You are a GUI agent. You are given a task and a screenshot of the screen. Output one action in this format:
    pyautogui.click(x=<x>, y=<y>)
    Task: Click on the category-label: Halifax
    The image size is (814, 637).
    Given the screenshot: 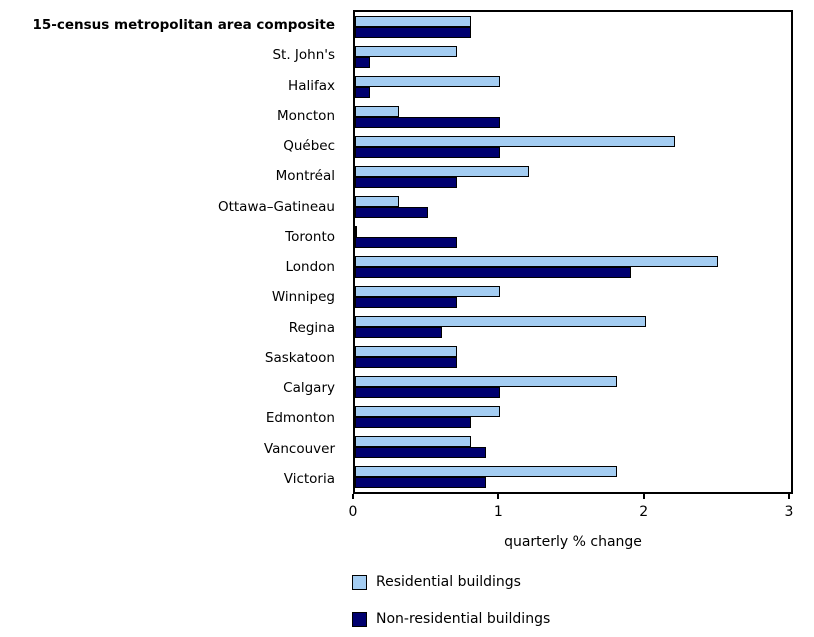 What is the action you would take?
    pyautogui.click(x=311, y=85)
    